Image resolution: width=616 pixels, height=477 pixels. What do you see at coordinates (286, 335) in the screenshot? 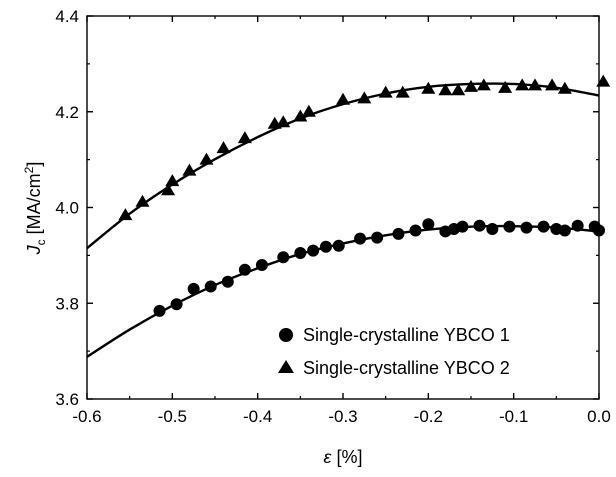
I see `legend-marker-circle` at bounding box center [286, 335].